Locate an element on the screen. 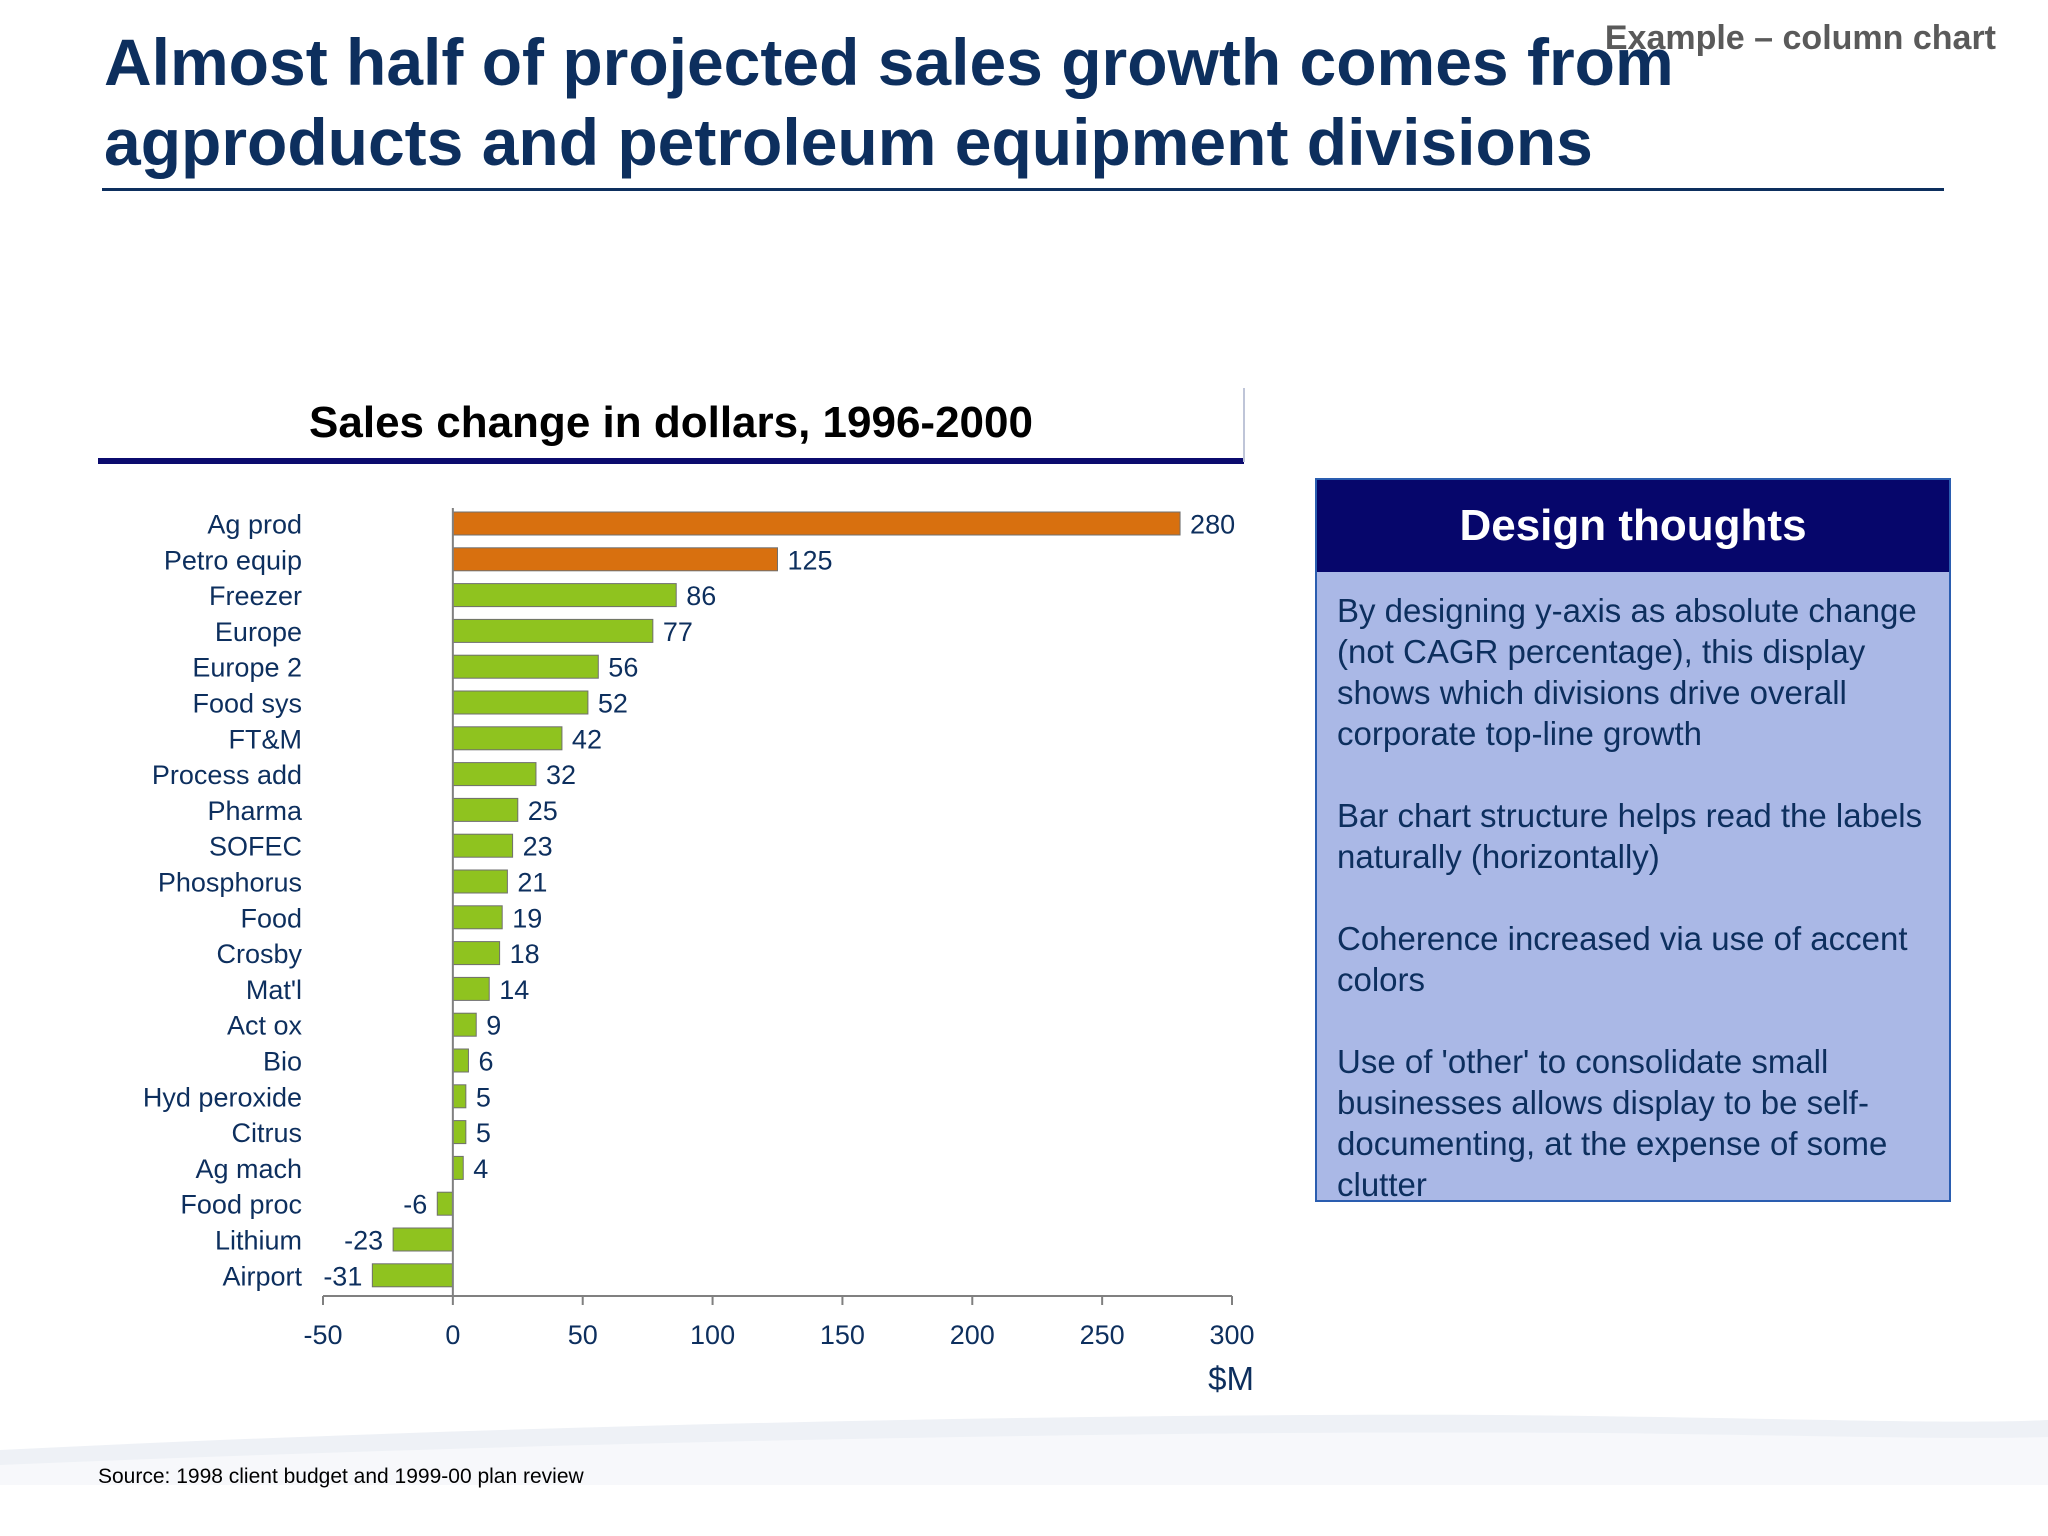 Image resolution: width=2048 pixels, height=1536 pixels. category-label: Europe 2 is located at coordinates (247, 668).